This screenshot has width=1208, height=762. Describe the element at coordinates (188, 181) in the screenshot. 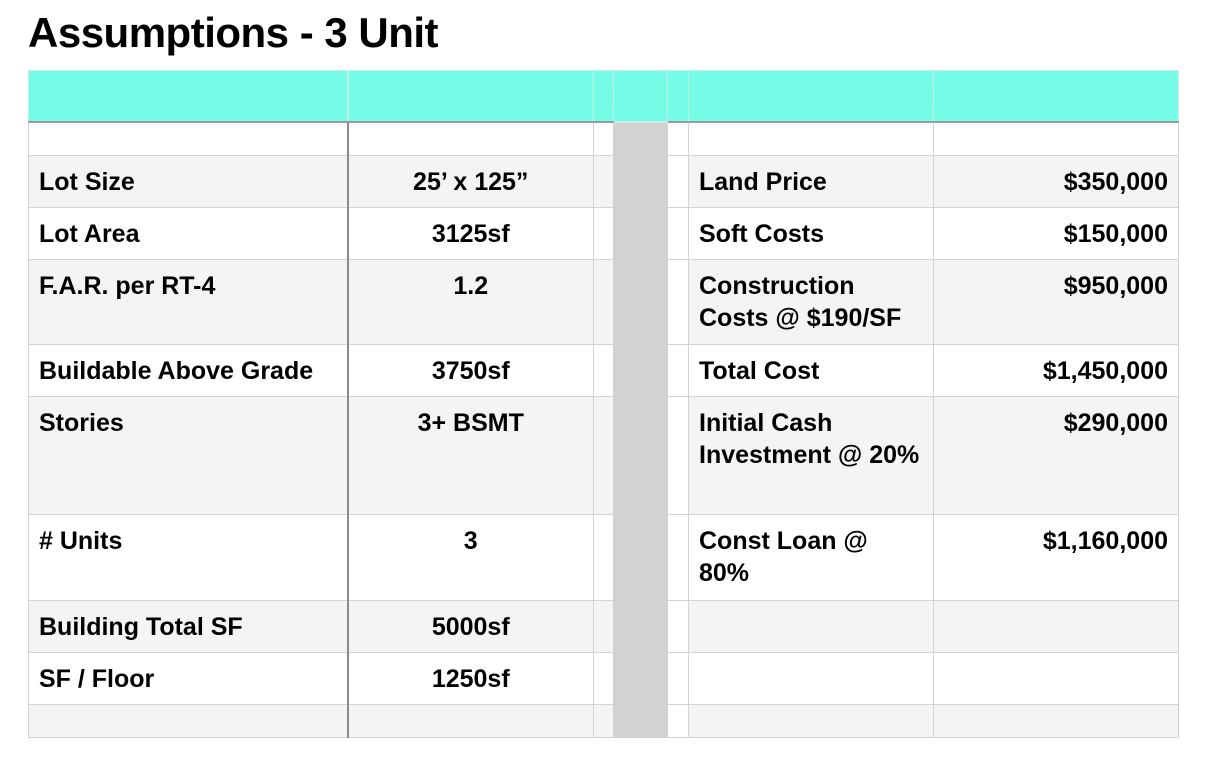

I see `left-label-cell: Lot Size` at that location.